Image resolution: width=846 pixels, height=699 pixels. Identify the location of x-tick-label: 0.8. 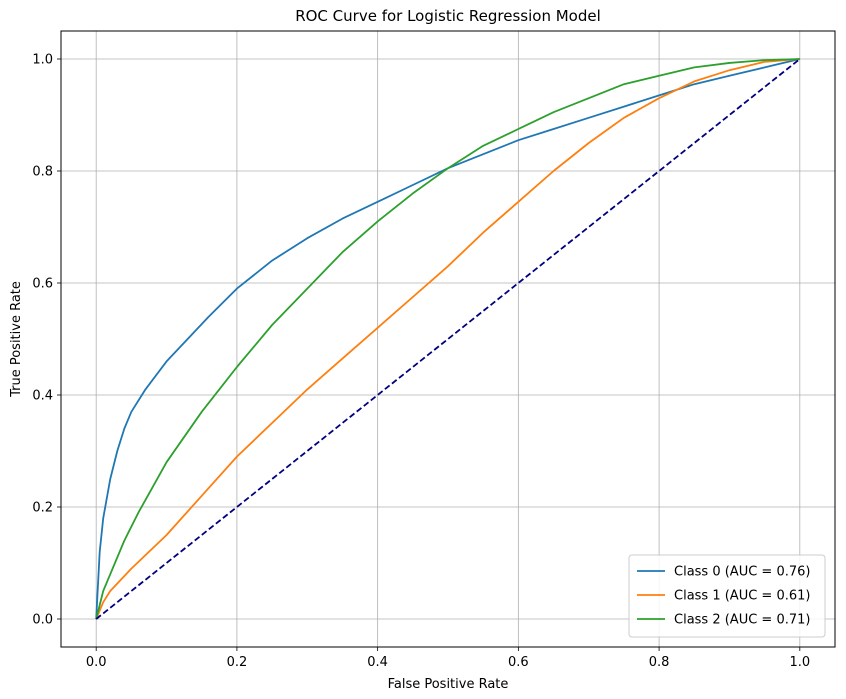
(659, 662).